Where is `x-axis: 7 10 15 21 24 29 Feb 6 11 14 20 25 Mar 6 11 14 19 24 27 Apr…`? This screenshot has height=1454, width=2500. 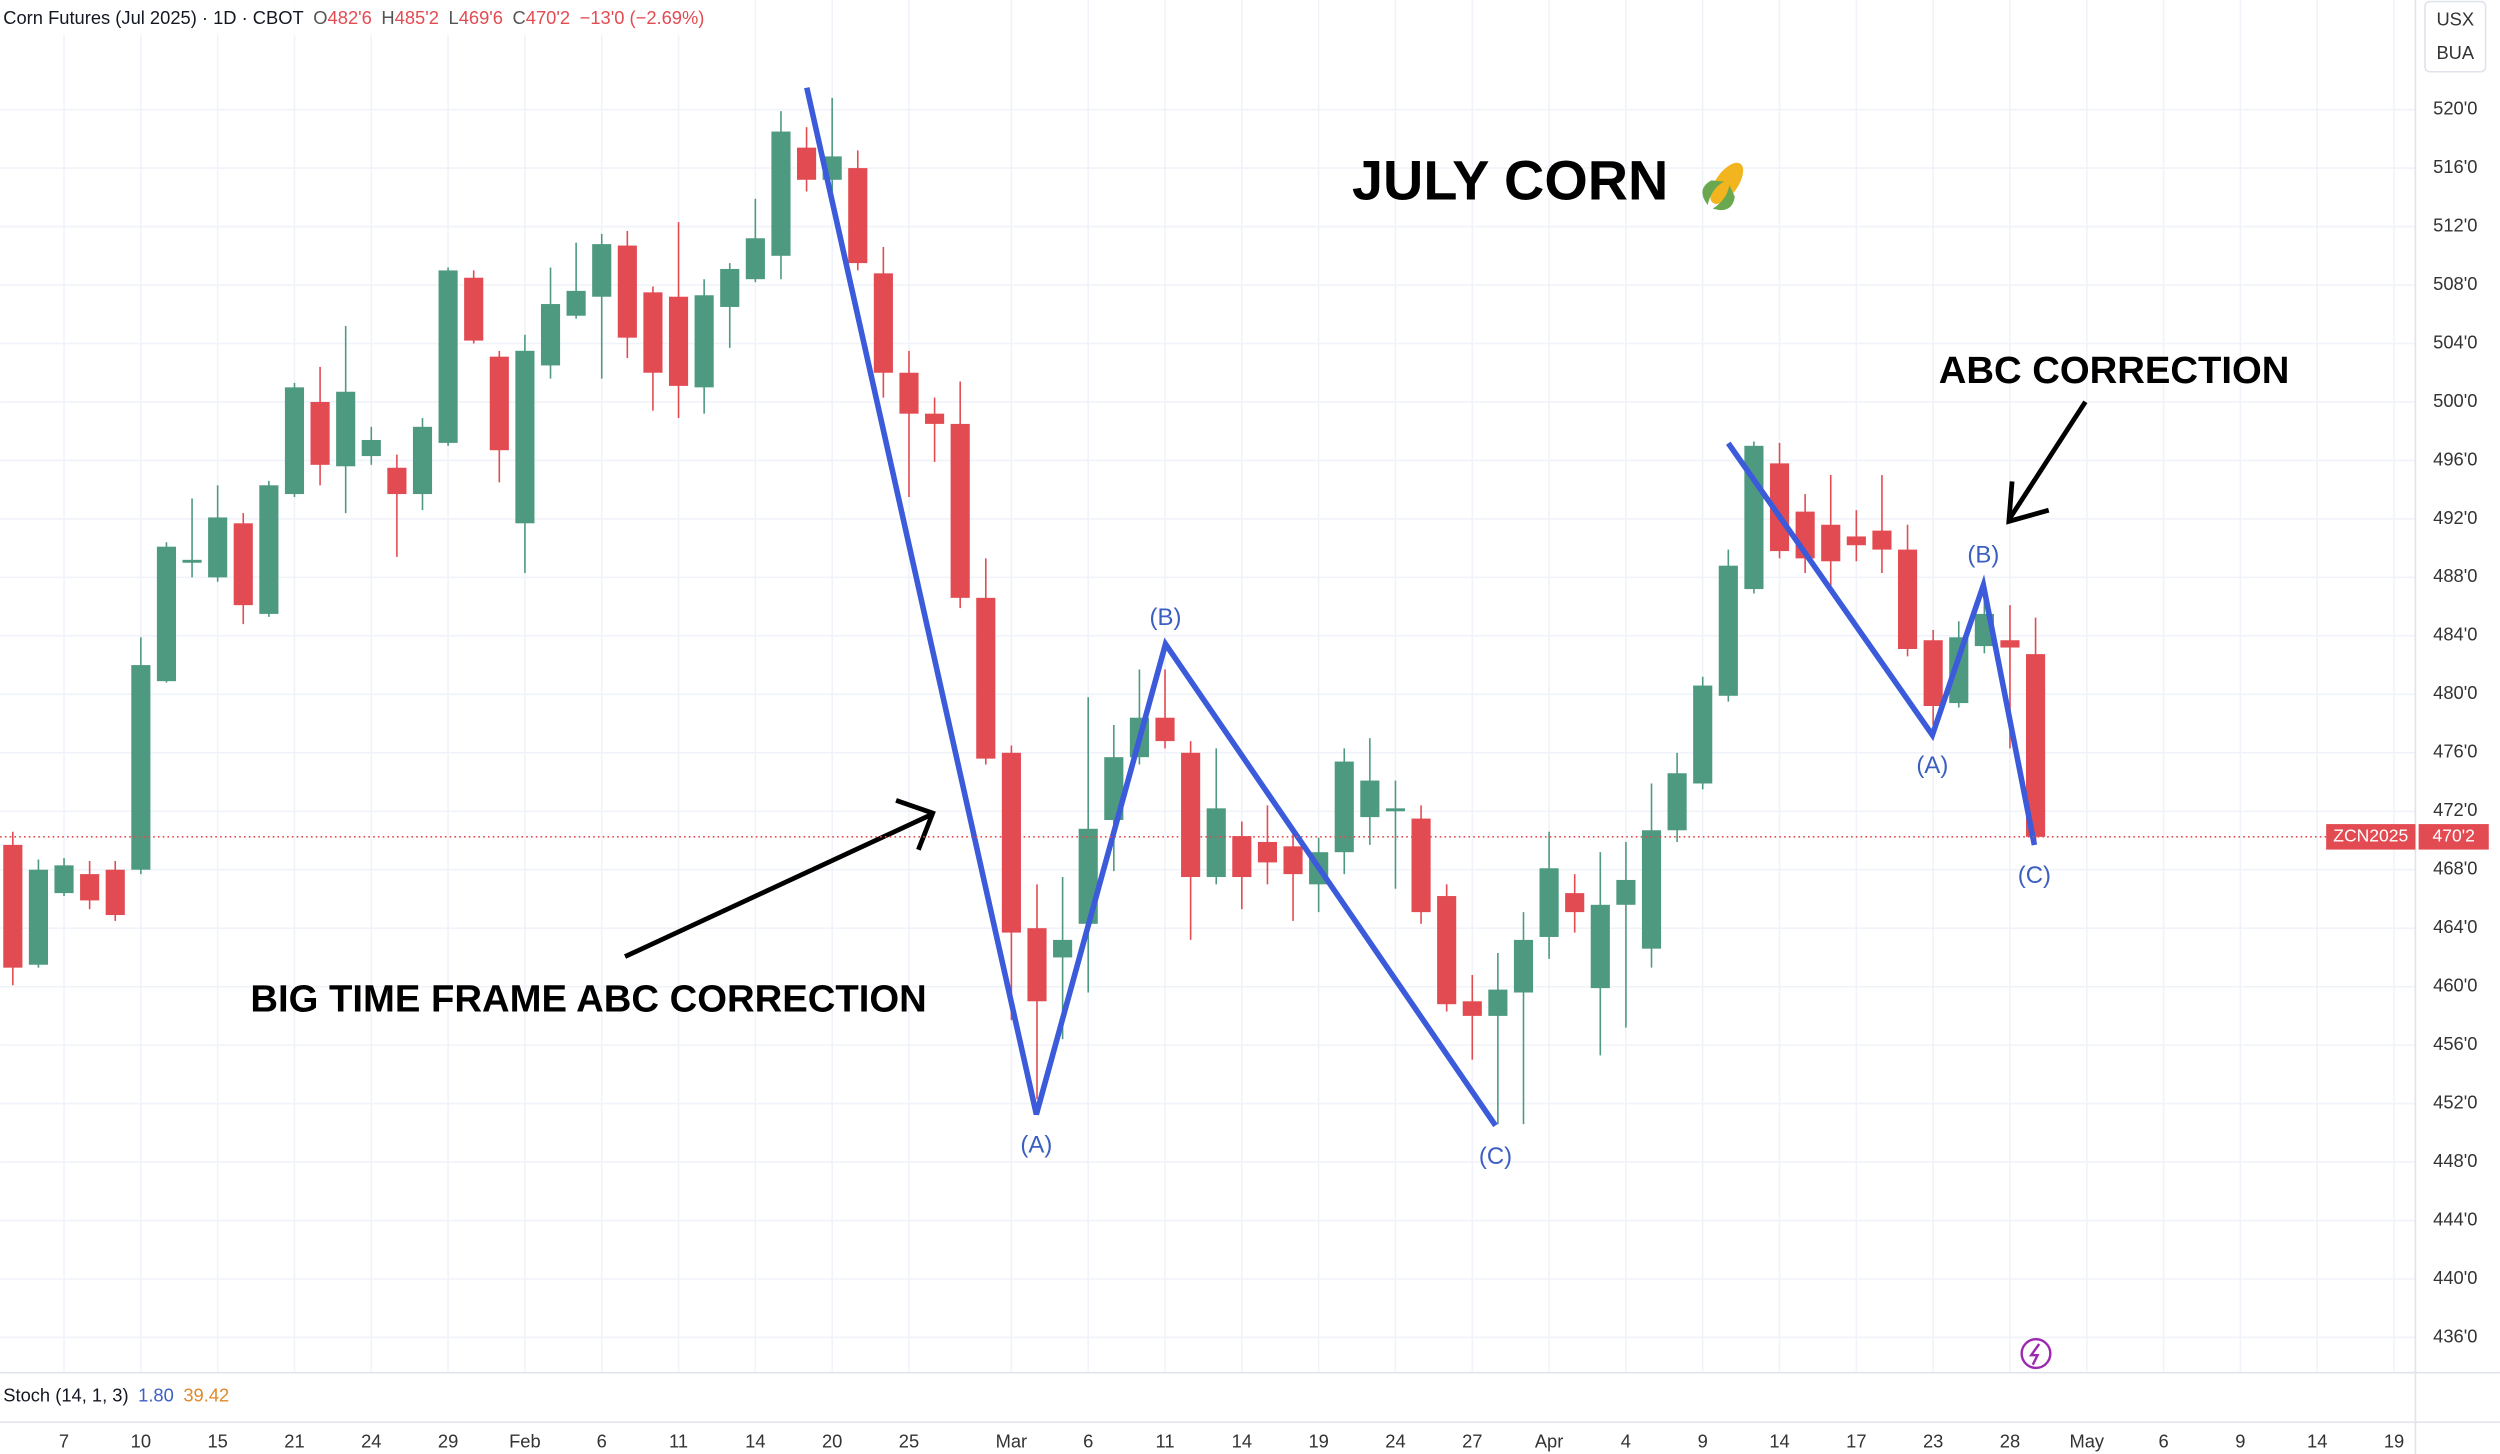
x-axis: 7 10 15 21 24 29 Feb 6 11 14 20 25 Mar 6 11 14 19 24 27 Apr… is located at coordinates (1231, 1441).